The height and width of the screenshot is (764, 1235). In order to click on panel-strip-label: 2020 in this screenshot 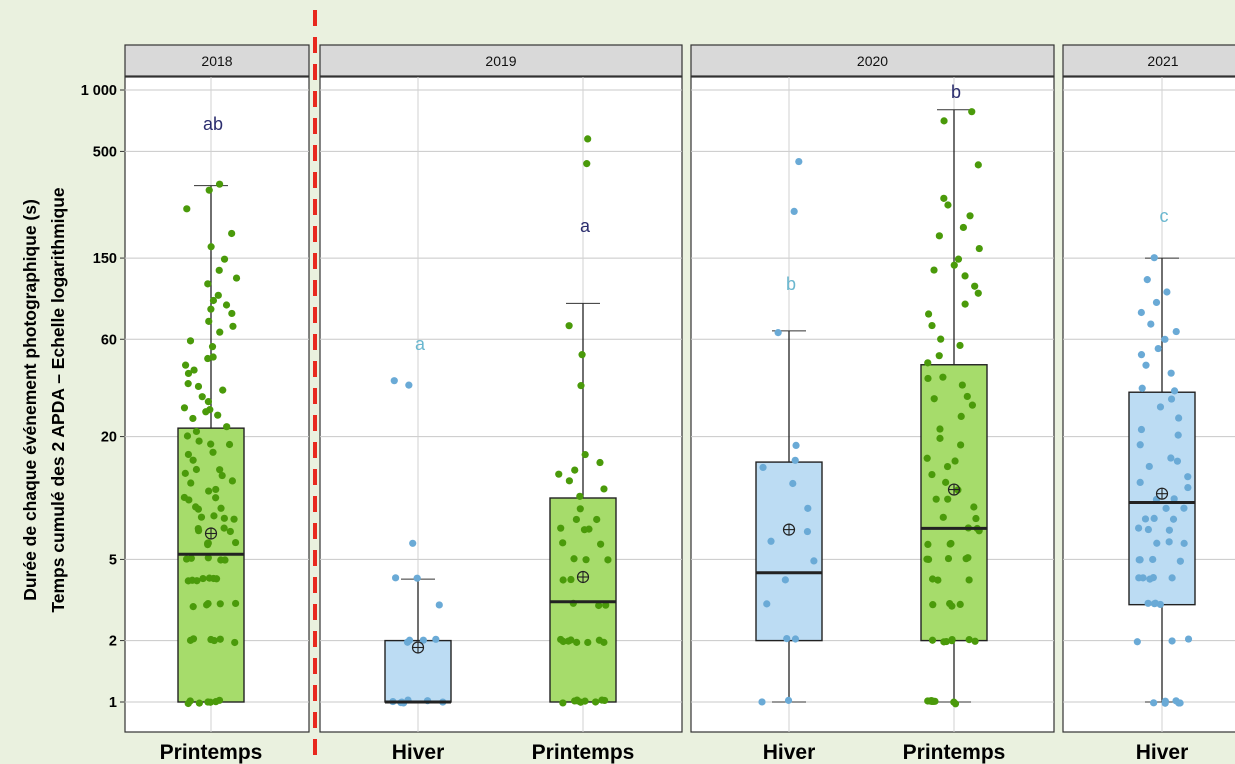, I will do `click(872, 61)`.